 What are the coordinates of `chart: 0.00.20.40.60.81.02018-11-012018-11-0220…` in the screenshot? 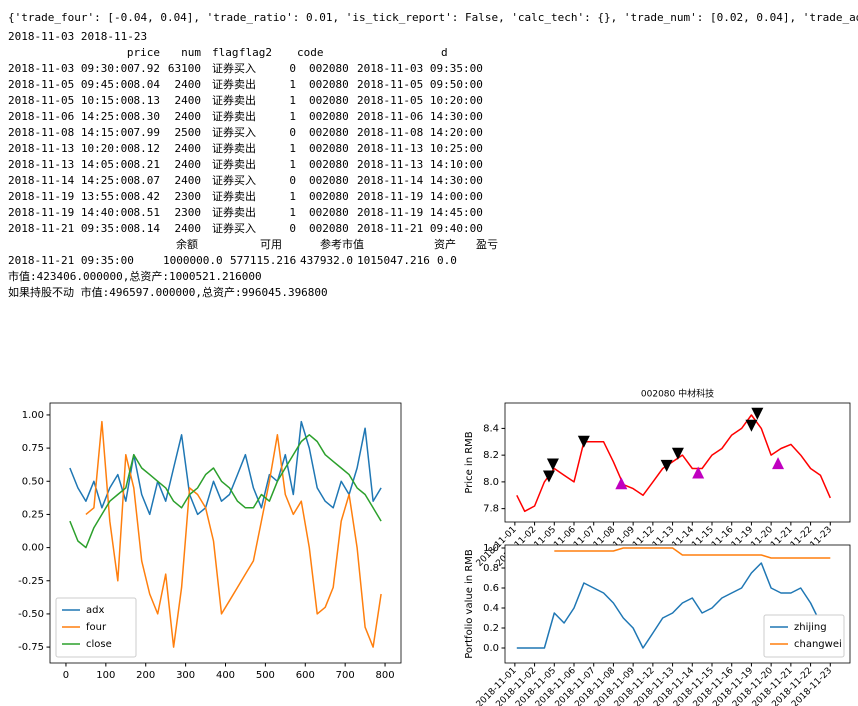 It's located at (657, 624).